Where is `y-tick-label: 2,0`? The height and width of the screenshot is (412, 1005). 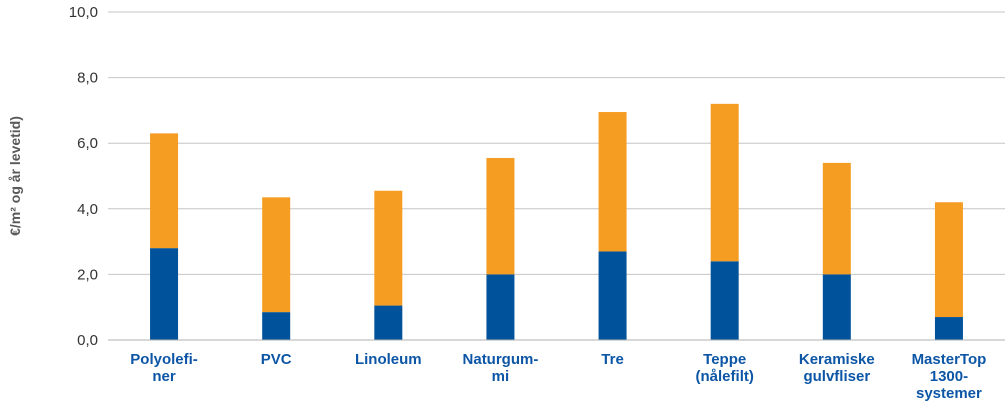 y-tick-label: 2,0 is located at coordinates (87, 274).